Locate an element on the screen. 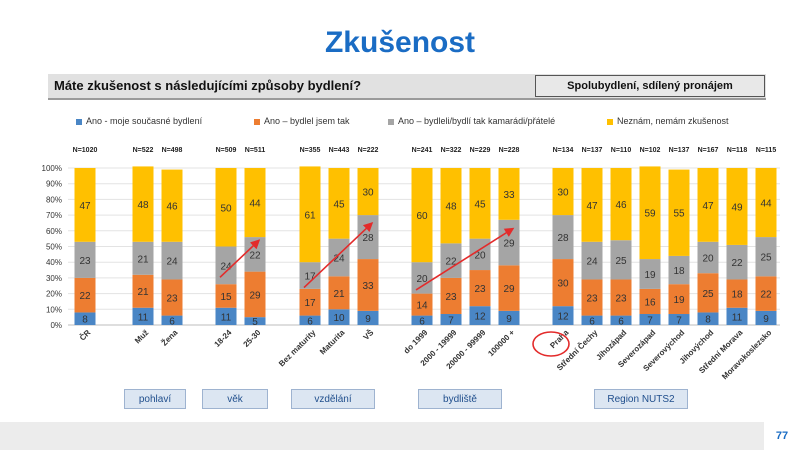 The image size is (800, 450). category-label: Moravskoslezsko is located at coordinates (746, 354).